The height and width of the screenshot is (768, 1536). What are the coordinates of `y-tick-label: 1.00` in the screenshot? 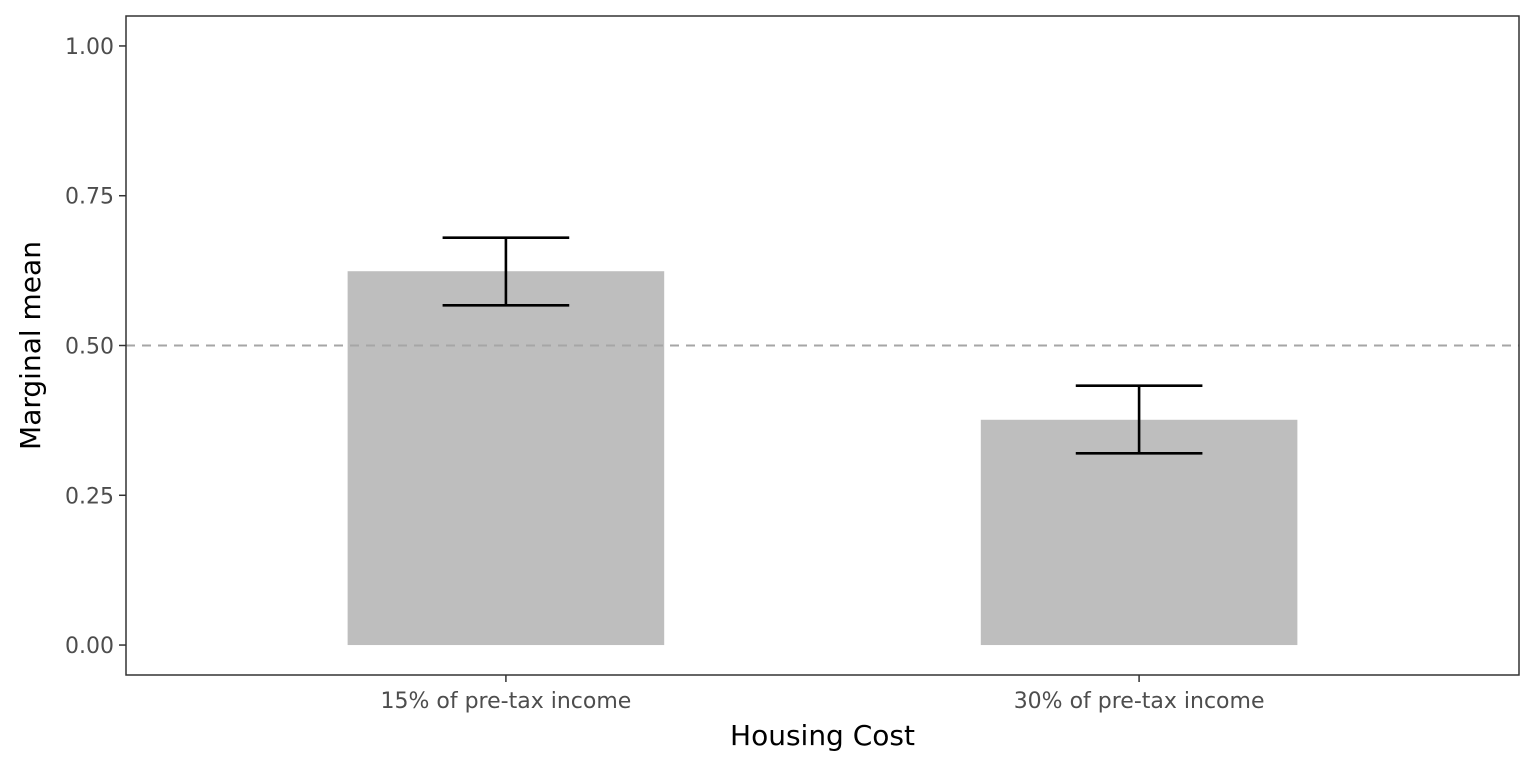 It's located at (89, 47).